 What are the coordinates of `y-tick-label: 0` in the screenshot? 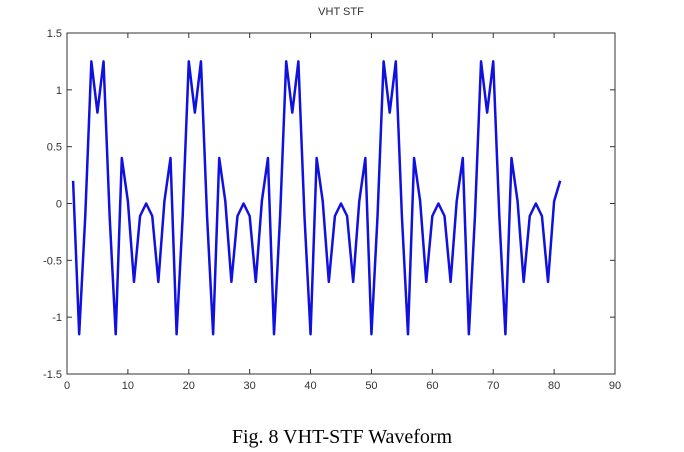 It's located at (59, 205).